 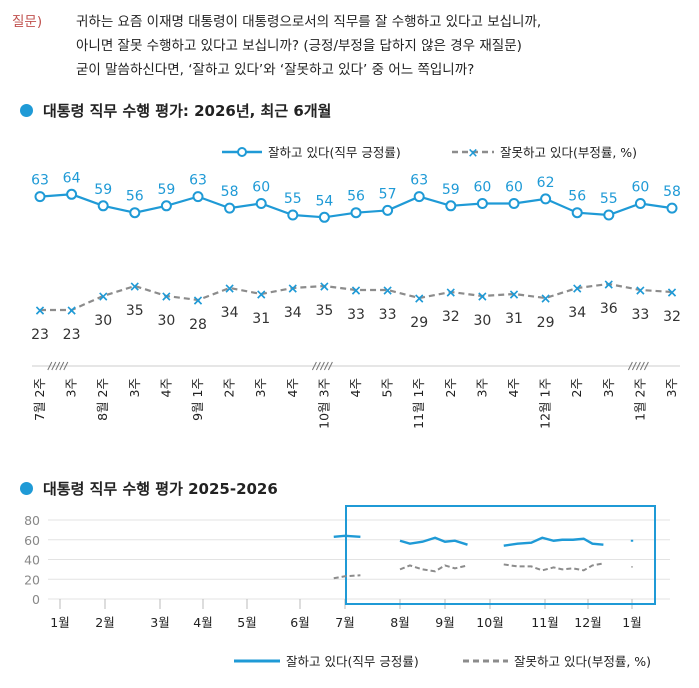 What do you see at coordinates (609, 199) in the screenshot?
I see `positive-value-label: 55` at bounding box center [609, 199].